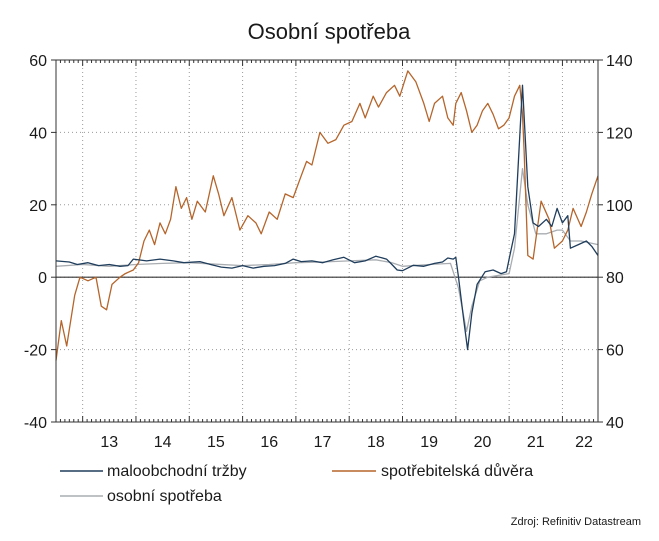 The height and width of the screenshot is (541, 659). Describe the element at coordinates (177, 471) in the screenshot. I see `legend-label-maloobchodni-trzby: maloobchodní tržby` at that location.